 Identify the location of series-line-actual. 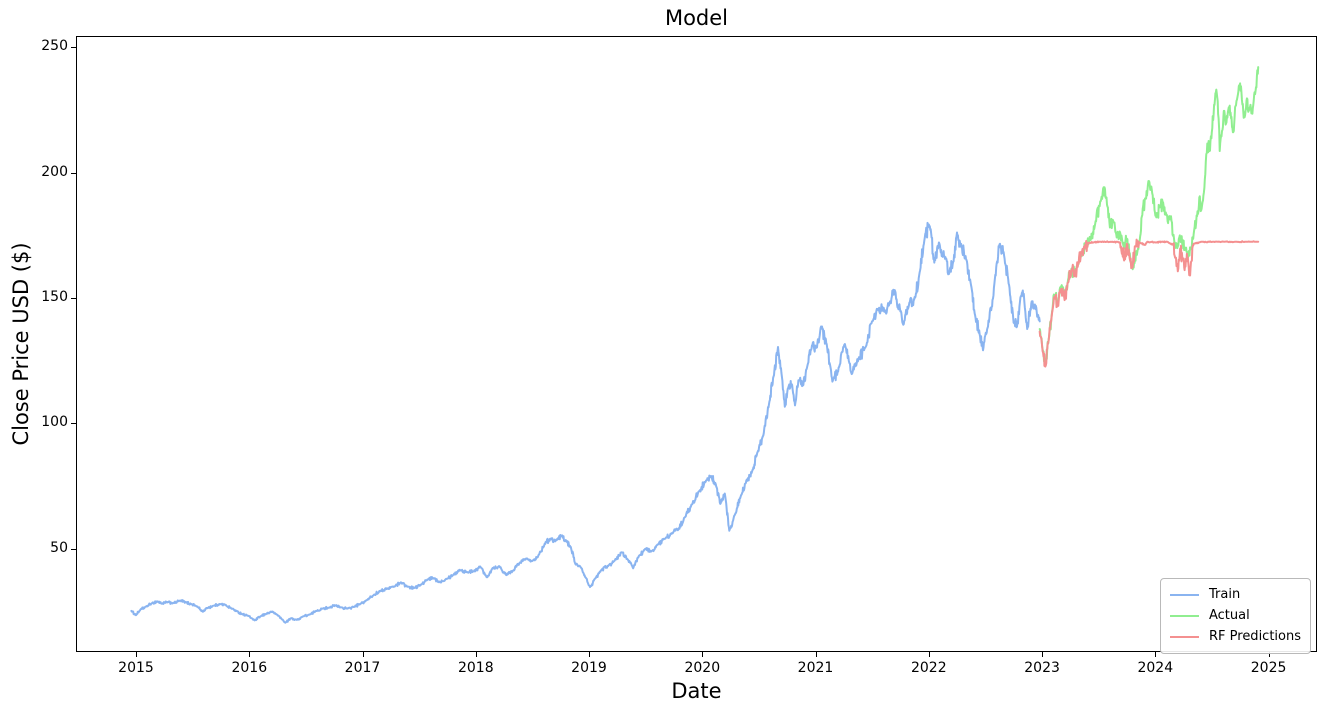
(1149, 216).